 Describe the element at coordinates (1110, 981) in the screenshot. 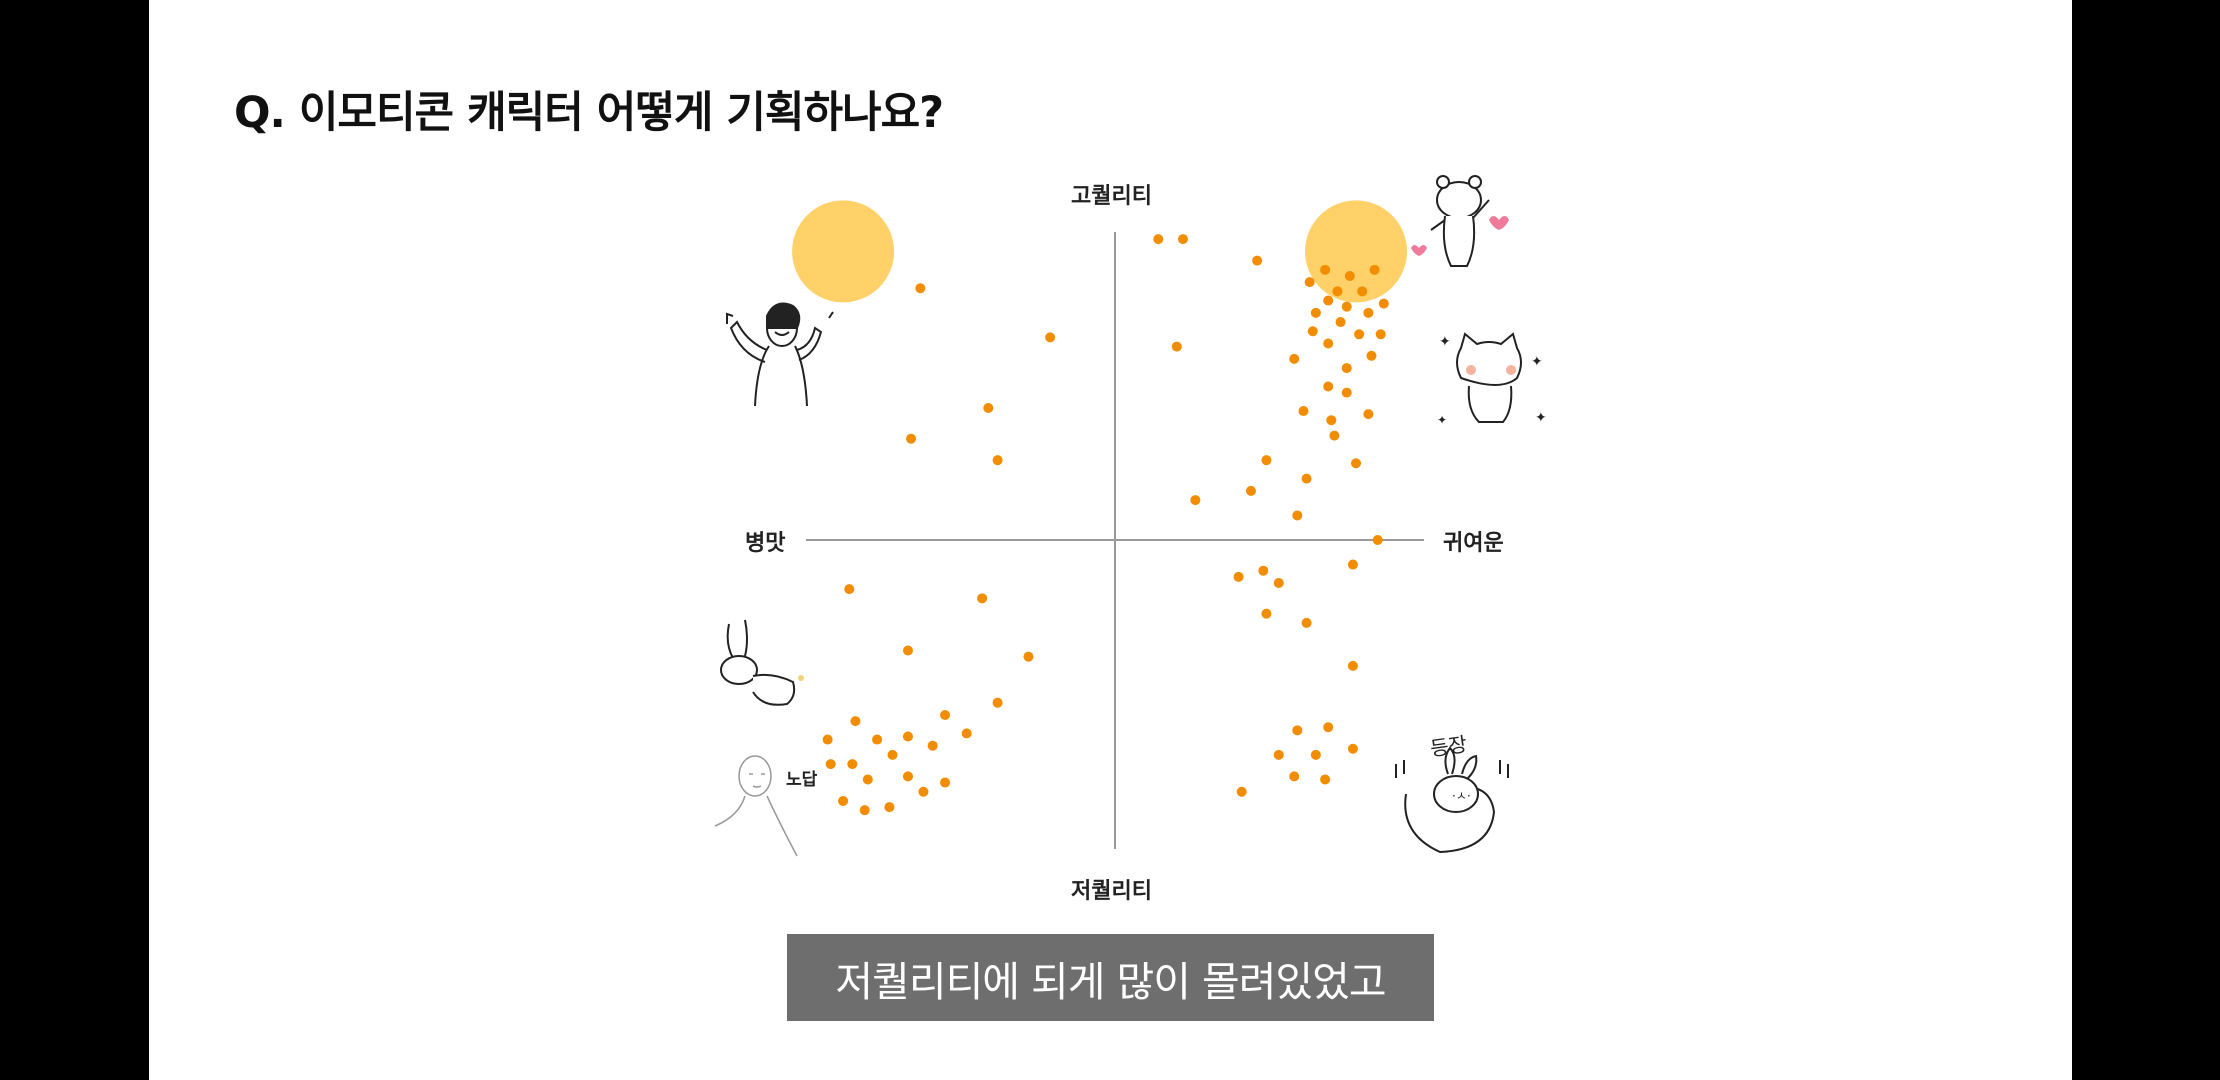

I see `subtitle-caption: 저퀄리티에 되게 많이 몰려있었고` at that location.